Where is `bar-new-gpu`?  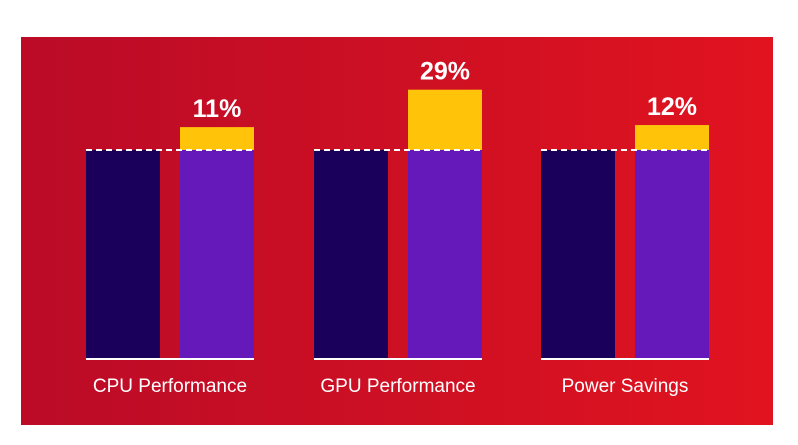 bar-new-gpu is located at coordinates (445, 254).